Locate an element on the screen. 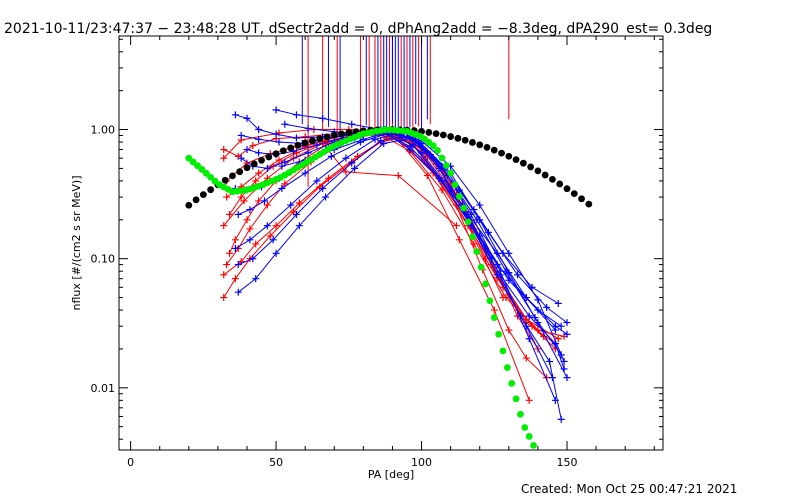  y-tick-label: 1.00 is located at coordinates (103, 130).